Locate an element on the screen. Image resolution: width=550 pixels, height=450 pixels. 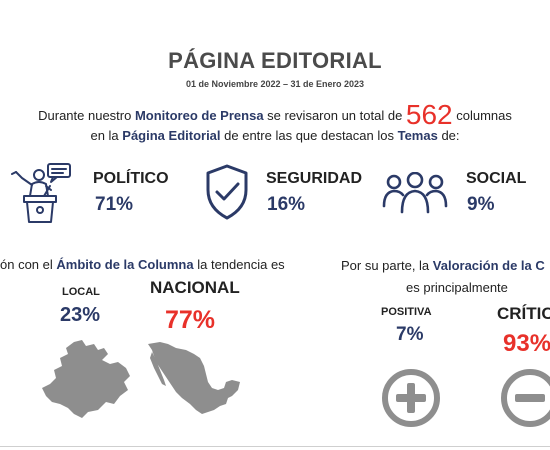
critical-pct: 93% is located at coordinates (526, 343).